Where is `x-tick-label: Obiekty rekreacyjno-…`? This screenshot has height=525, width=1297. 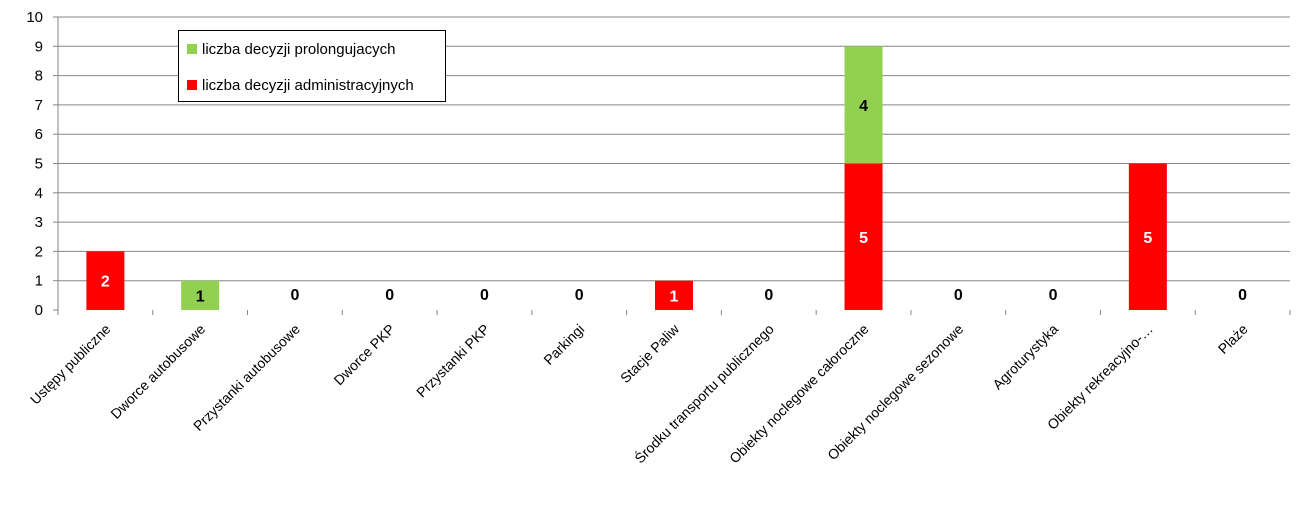
x-tick-label: Obiekty rekreacyjno-… is located at coordinates (1100, 377).